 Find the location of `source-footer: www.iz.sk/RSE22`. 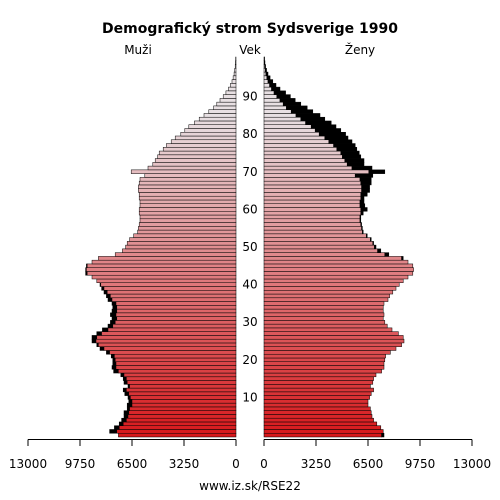

source-footer: www.iz.sk/RSE22 is located at coordinates (250, 486).